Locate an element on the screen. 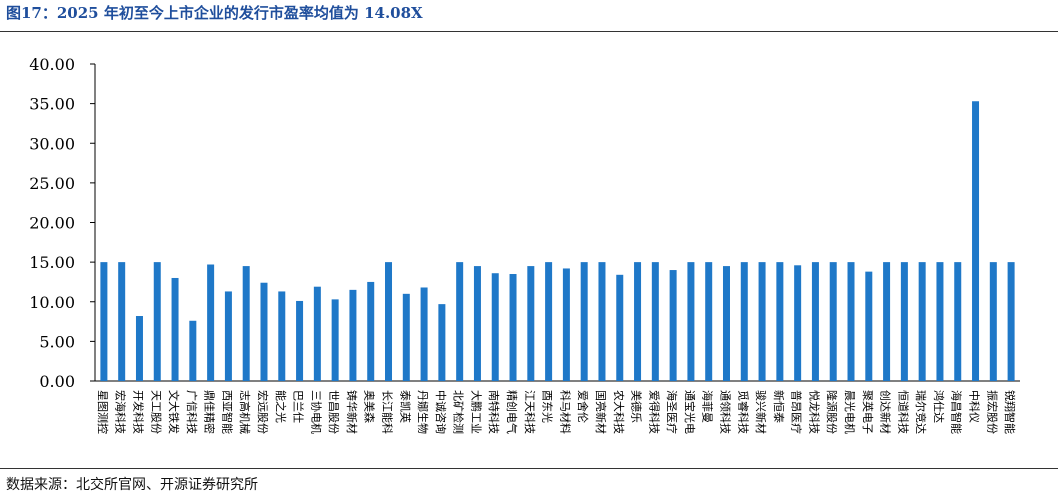  x-tick-label: 鼎佳精密 is located at coordinates (210, 412).